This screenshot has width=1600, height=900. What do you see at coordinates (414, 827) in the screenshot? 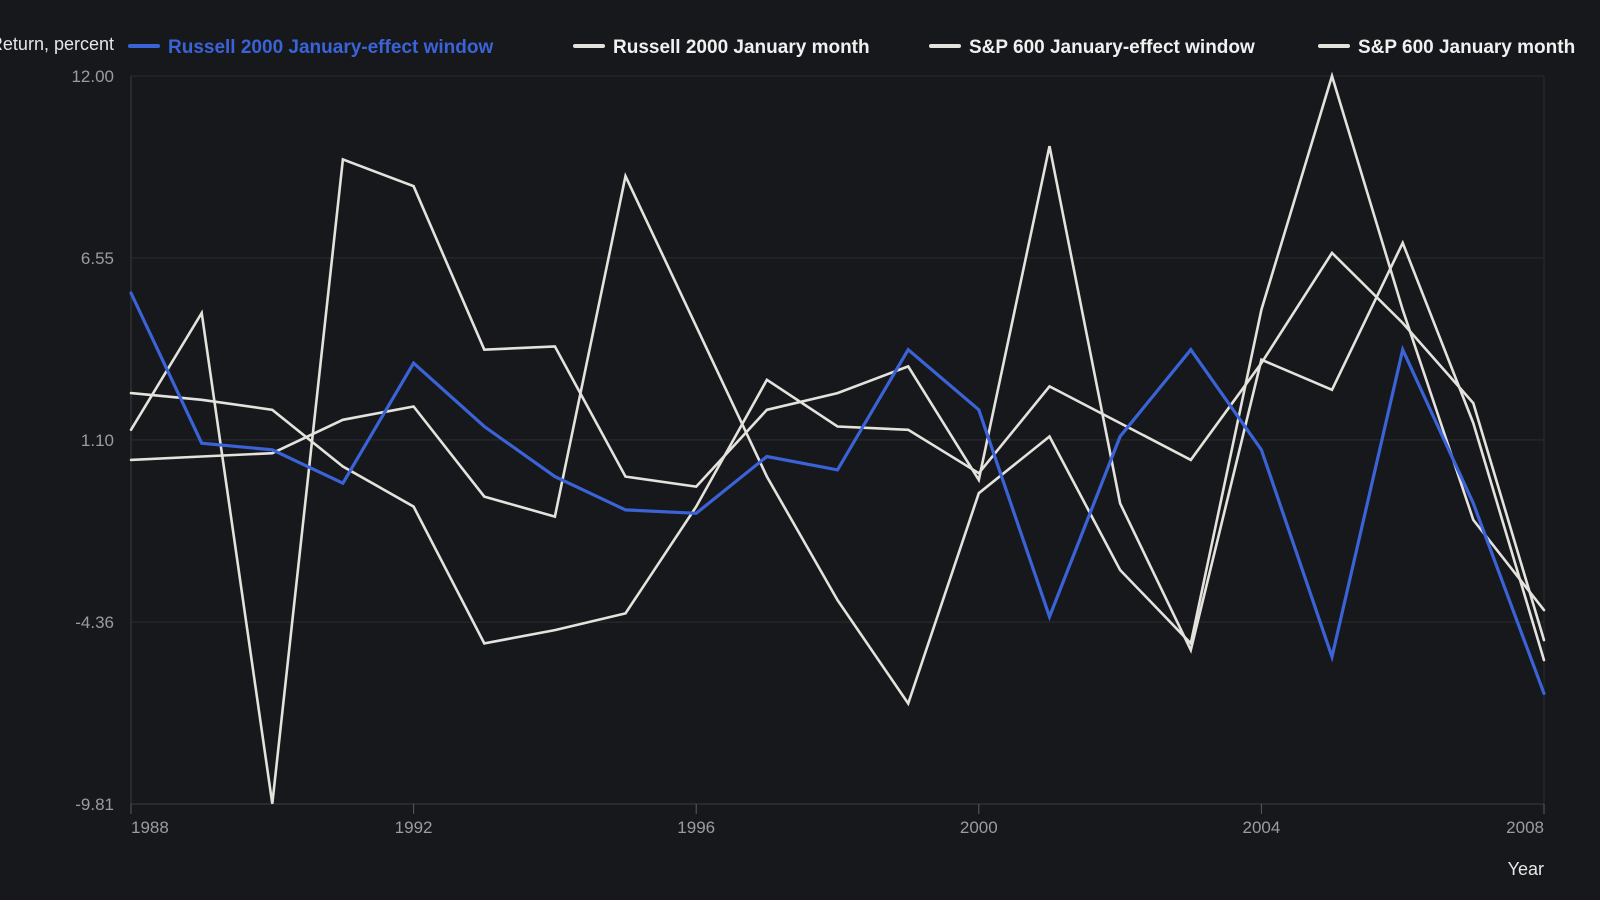
I see `x-tick-label: 1992` at bounding box center [414, 827].